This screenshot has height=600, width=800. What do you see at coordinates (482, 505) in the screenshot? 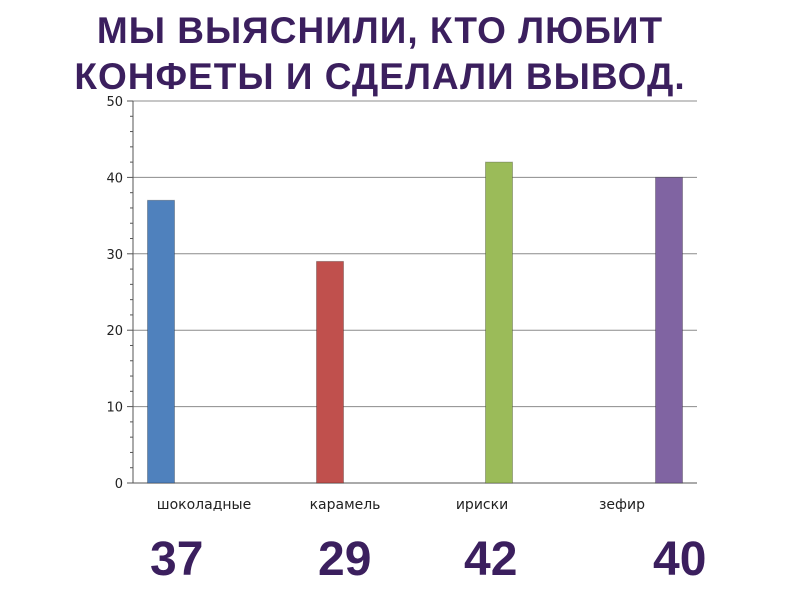
I see `x-category-label-2: ириски` at bounding box center [482, 505].